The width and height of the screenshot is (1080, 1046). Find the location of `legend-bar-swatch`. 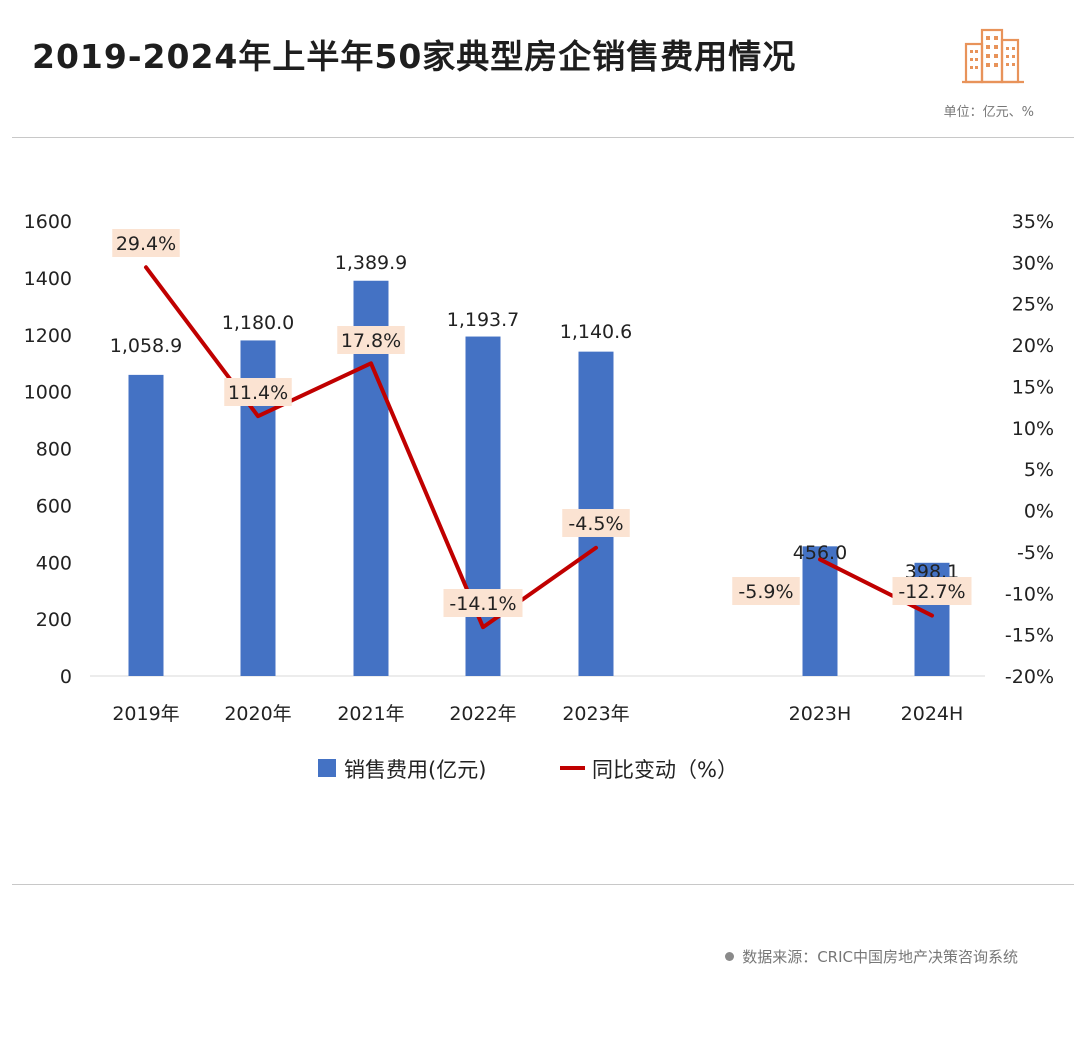

legend-bar-swatch is located at coordinates (327, 768).